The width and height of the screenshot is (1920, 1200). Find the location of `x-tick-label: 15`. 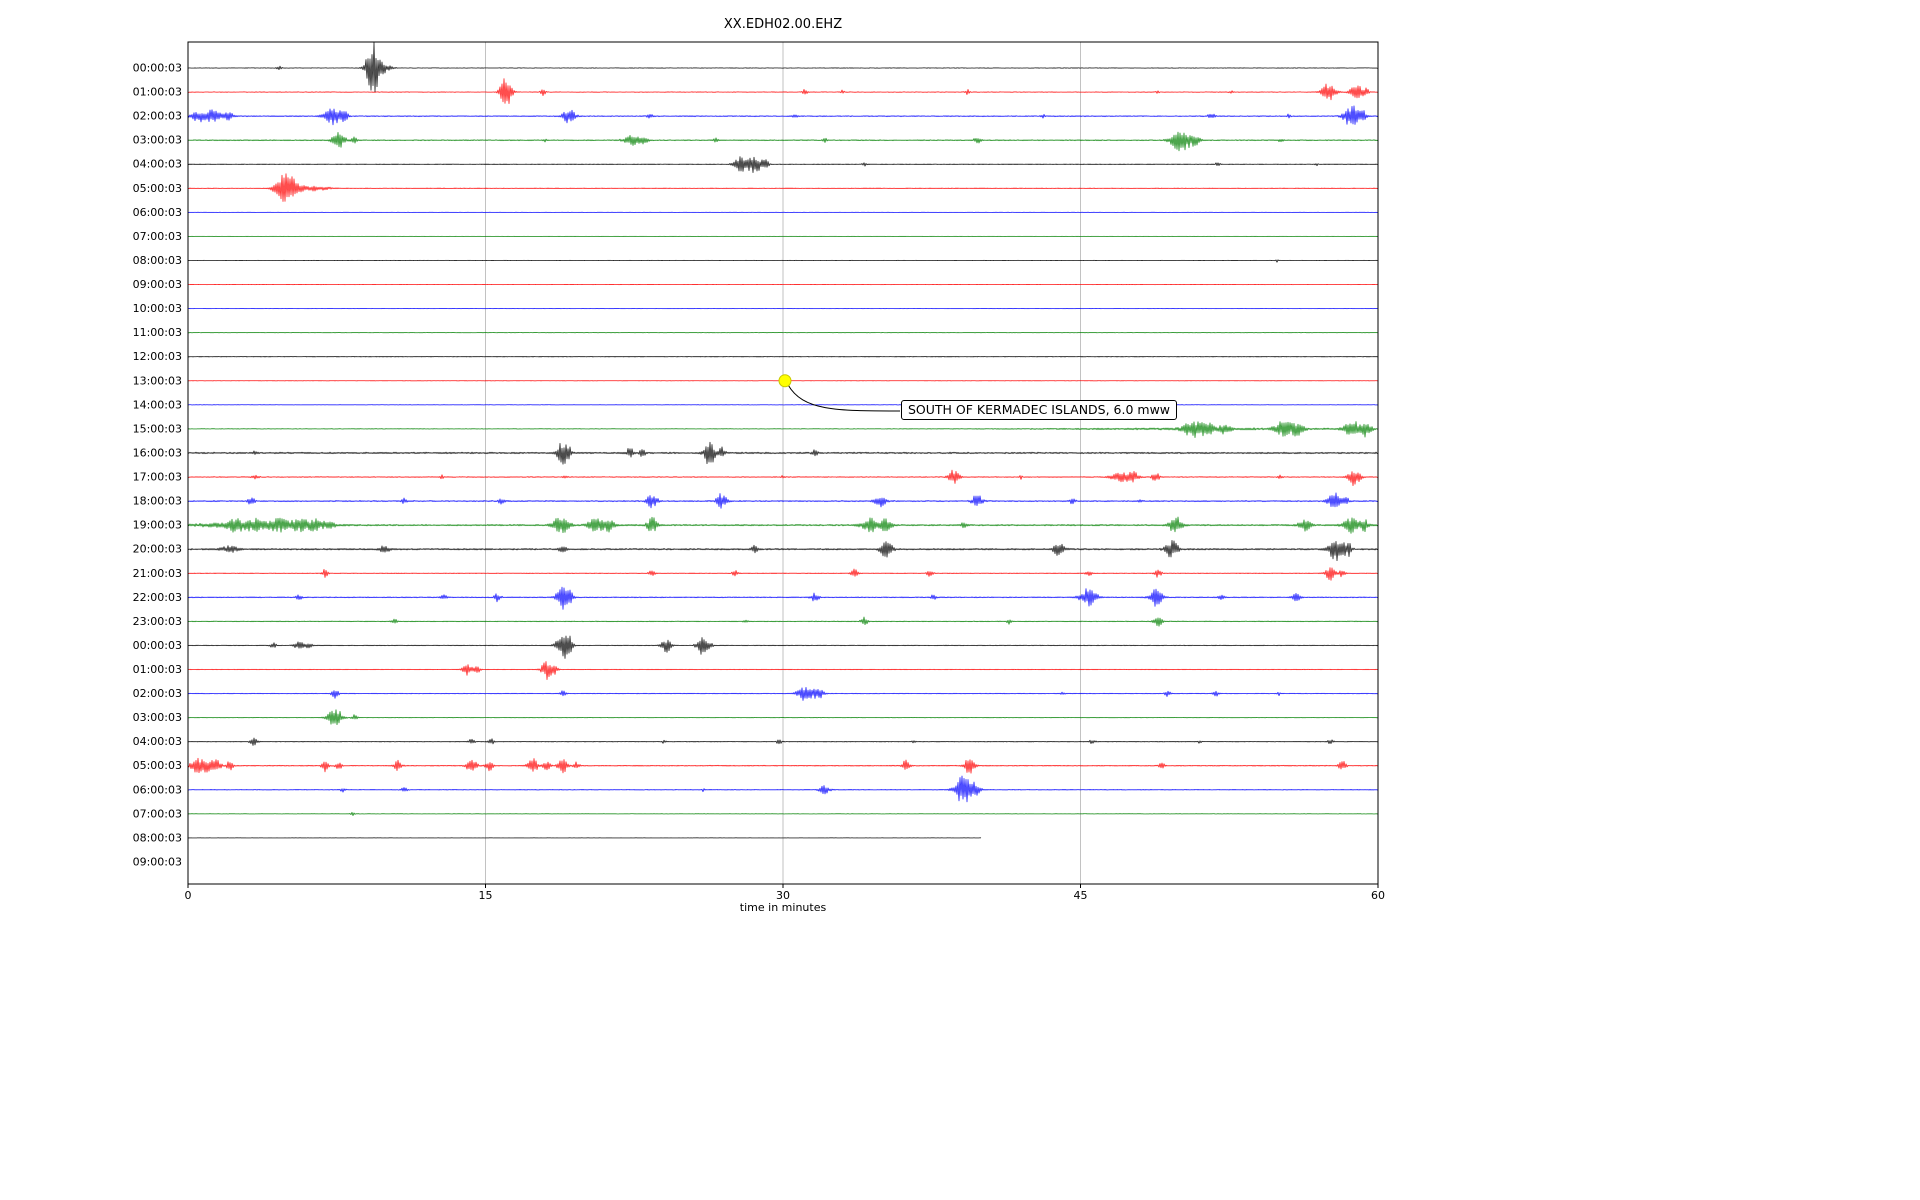

x-tick-label: 15 is located at coordinates (486, 895).